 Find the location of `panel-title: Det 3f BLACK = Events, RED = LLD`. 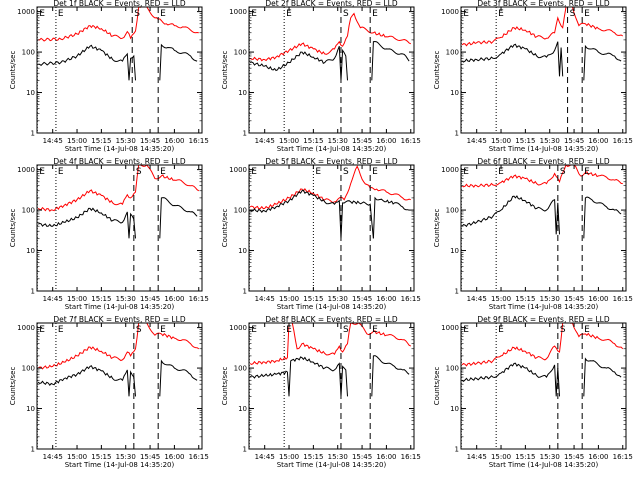

panel-title: Det 3f BLACK = Events, RED = LLD is located at coordinates (543, 4).